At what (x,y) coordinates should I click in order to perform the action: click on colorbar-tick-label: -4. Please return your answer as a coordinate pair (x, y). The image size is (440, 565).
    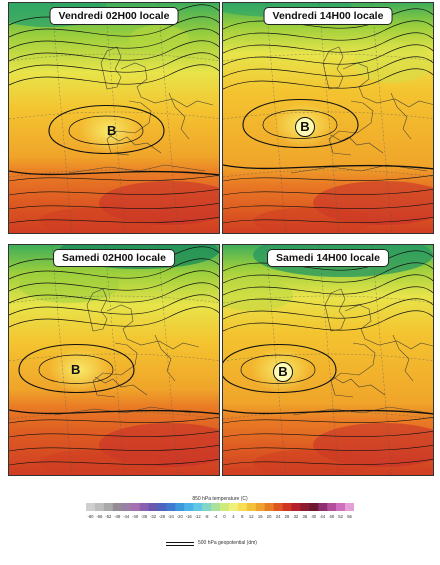
    Looking at the image, I should click on (216, 516).